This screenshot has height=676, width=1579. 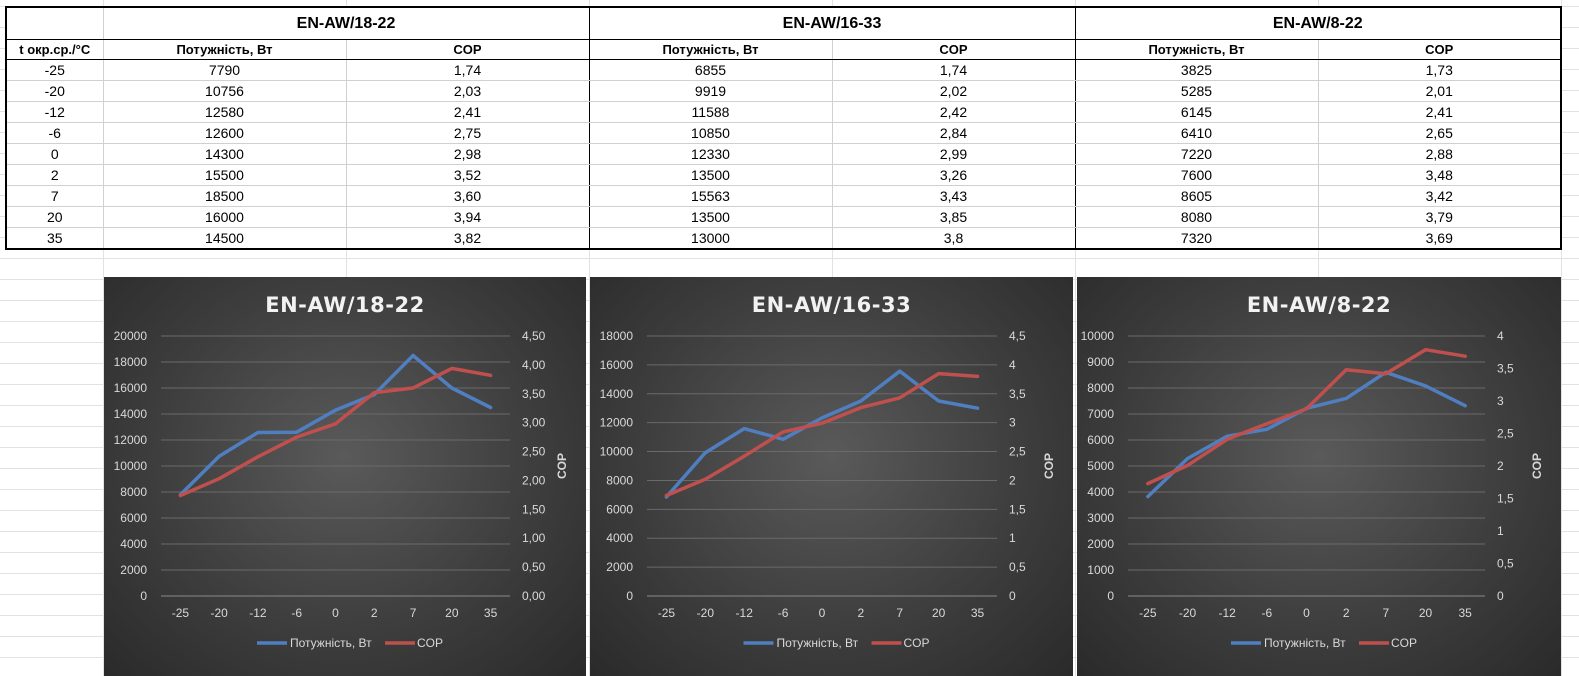 I want to click on power-cell: 7220, so click(x=1196, y=154).